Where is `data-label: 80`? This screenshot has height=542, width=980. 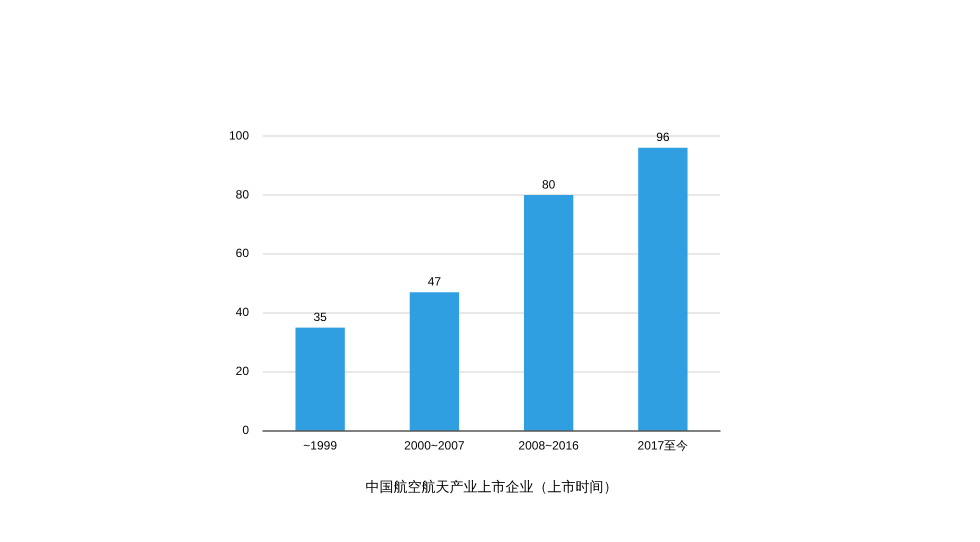 data-label: 80 is located at coordinates (549, 184).